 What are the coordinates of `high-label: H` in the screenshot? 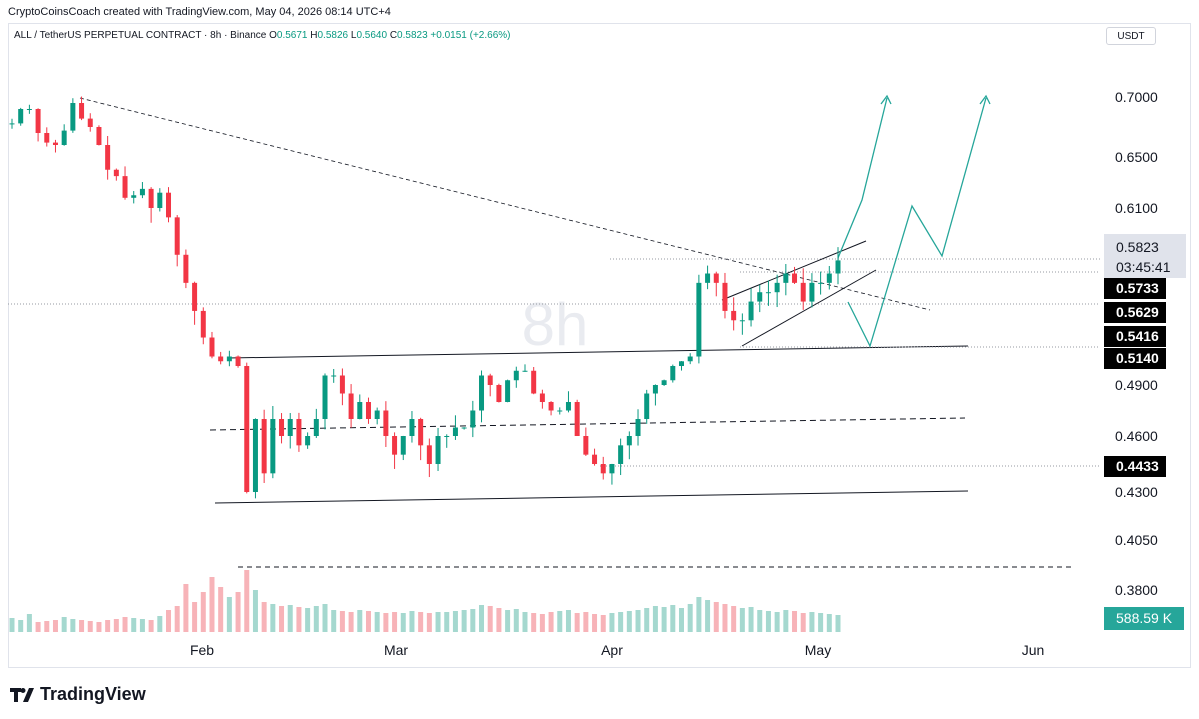 It's located at (314, 35).